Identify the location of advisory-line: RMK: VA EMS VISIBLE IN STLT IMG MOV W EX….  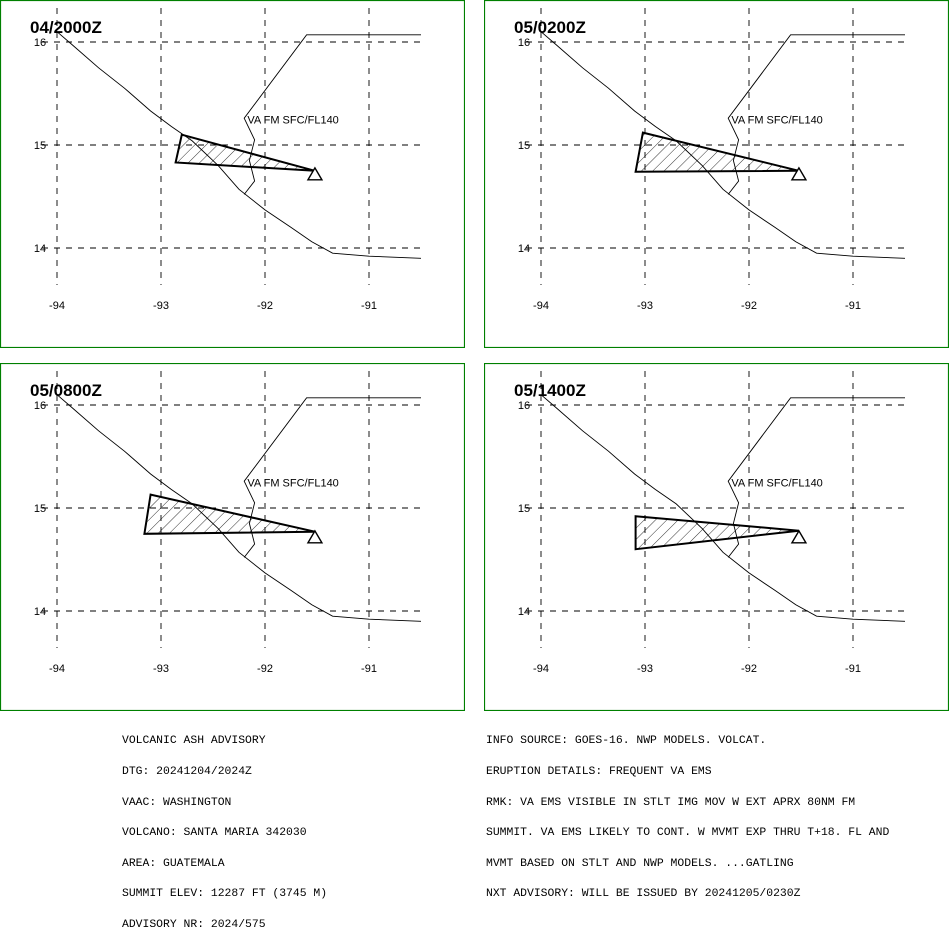
(671, 802).